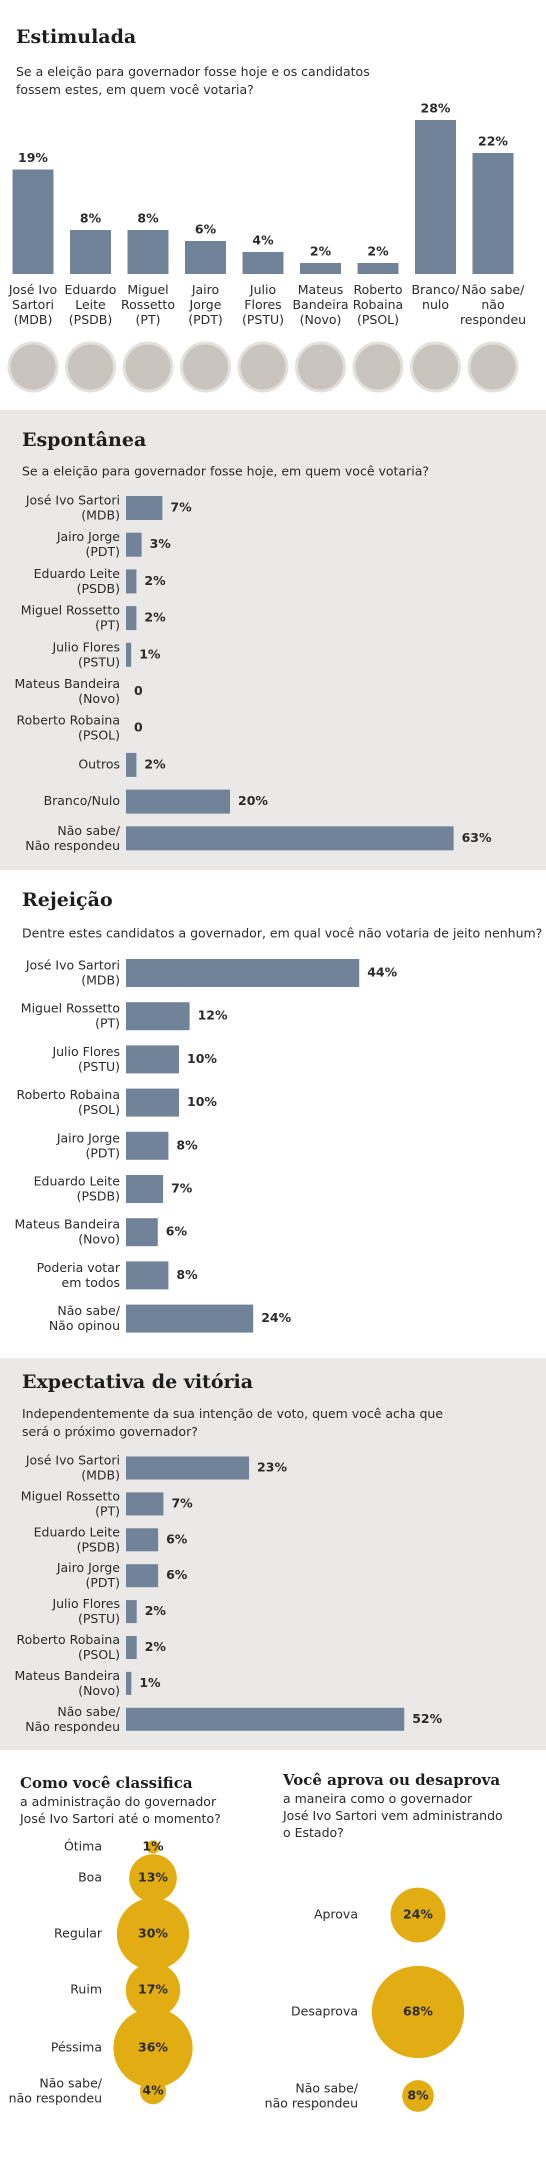  Describe the element at coordinates (90, 1877) in the screenshot. I see `category-label: Boa` at that location.